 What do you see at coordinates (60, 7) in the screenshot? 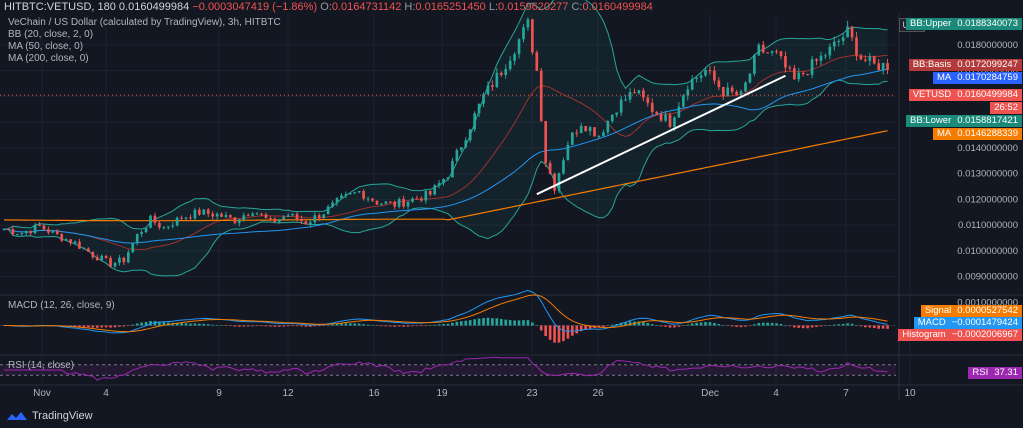
I see `symbol-name: HITBTC:VETUSD, 180` at bounding box center [60, 7].